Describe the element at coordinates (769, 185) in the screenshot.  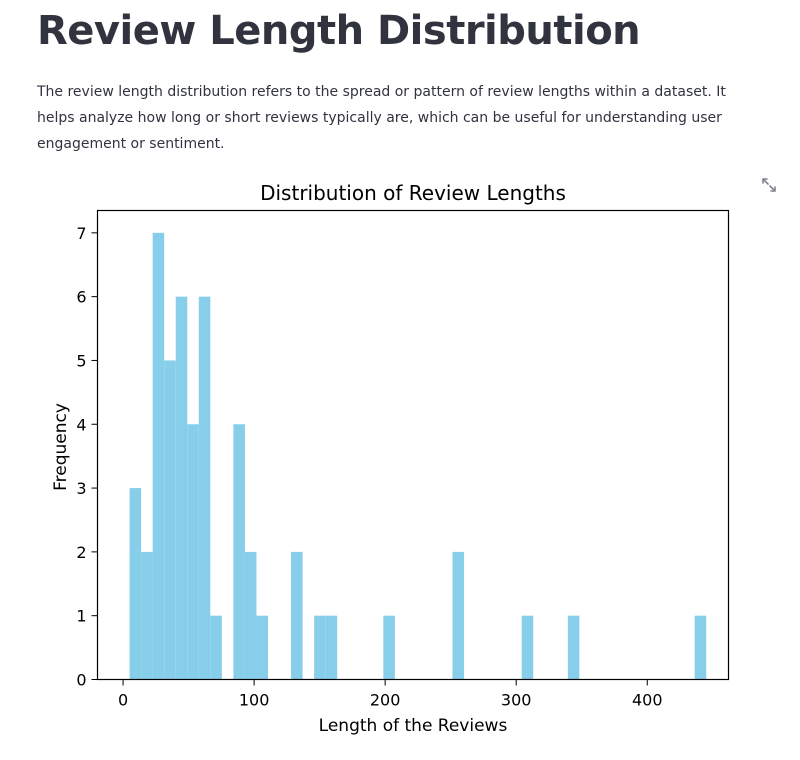
I see `fullscreen-expand-icon` at that location.